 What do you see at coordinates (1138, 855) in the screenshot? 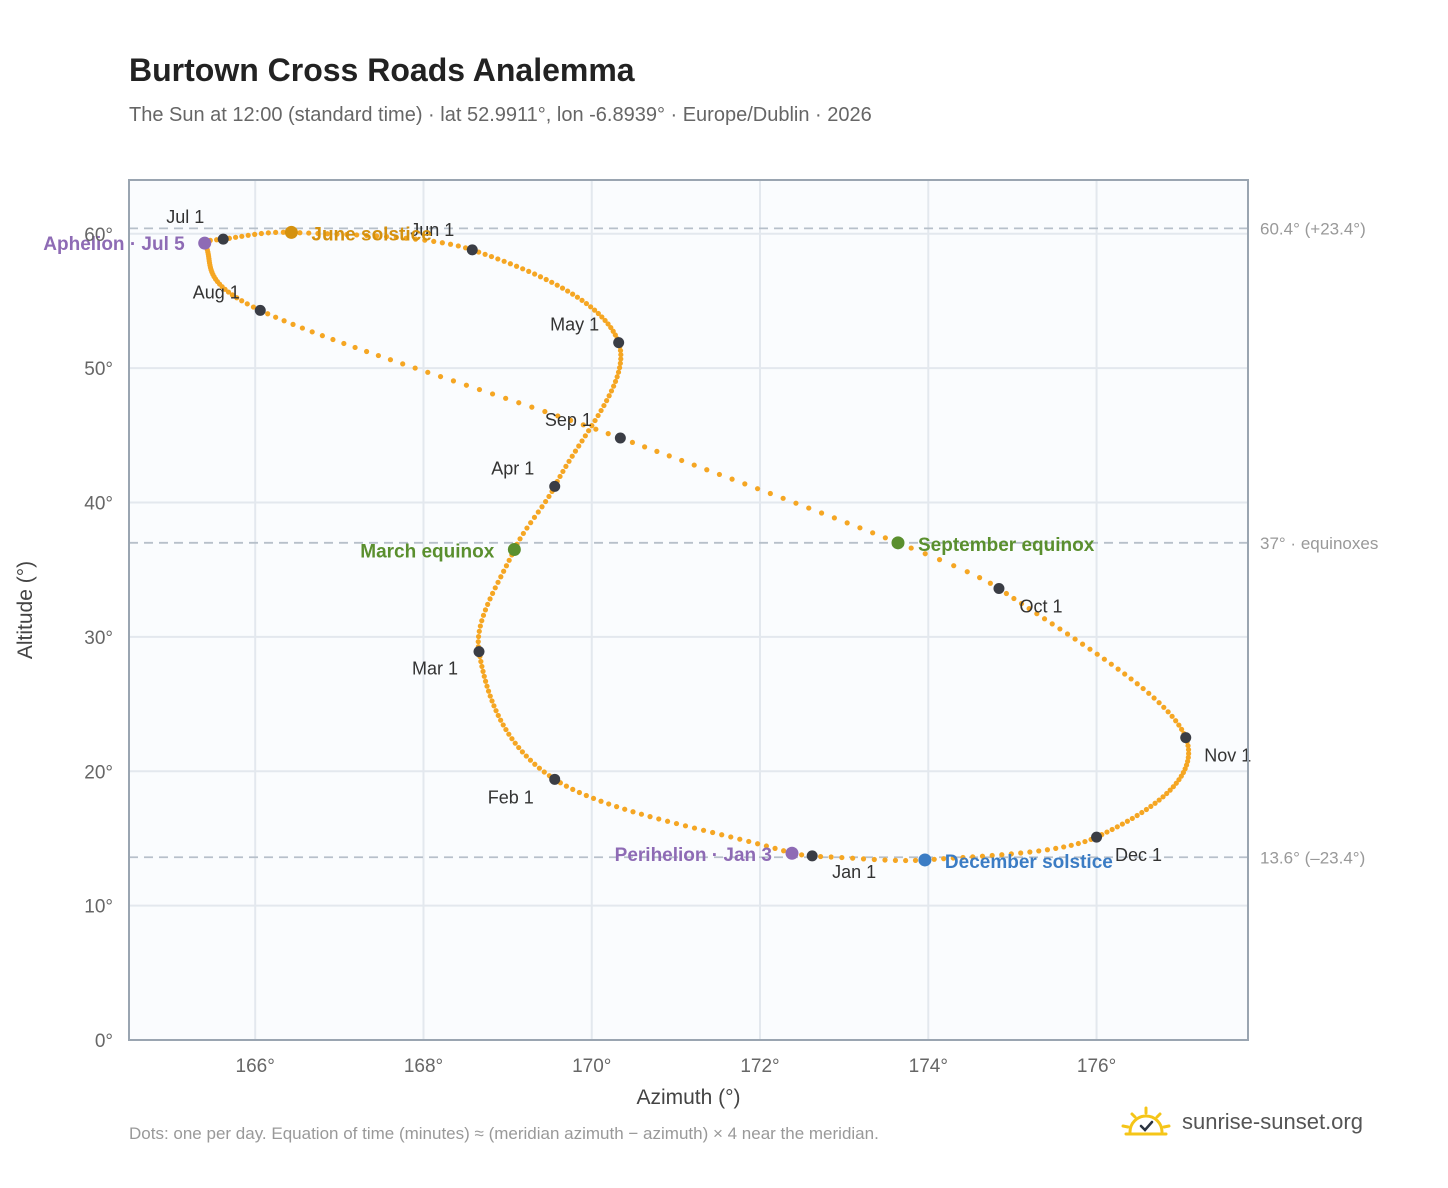
I see `month-label: Dec 1` at bounding box center [1138, 855].